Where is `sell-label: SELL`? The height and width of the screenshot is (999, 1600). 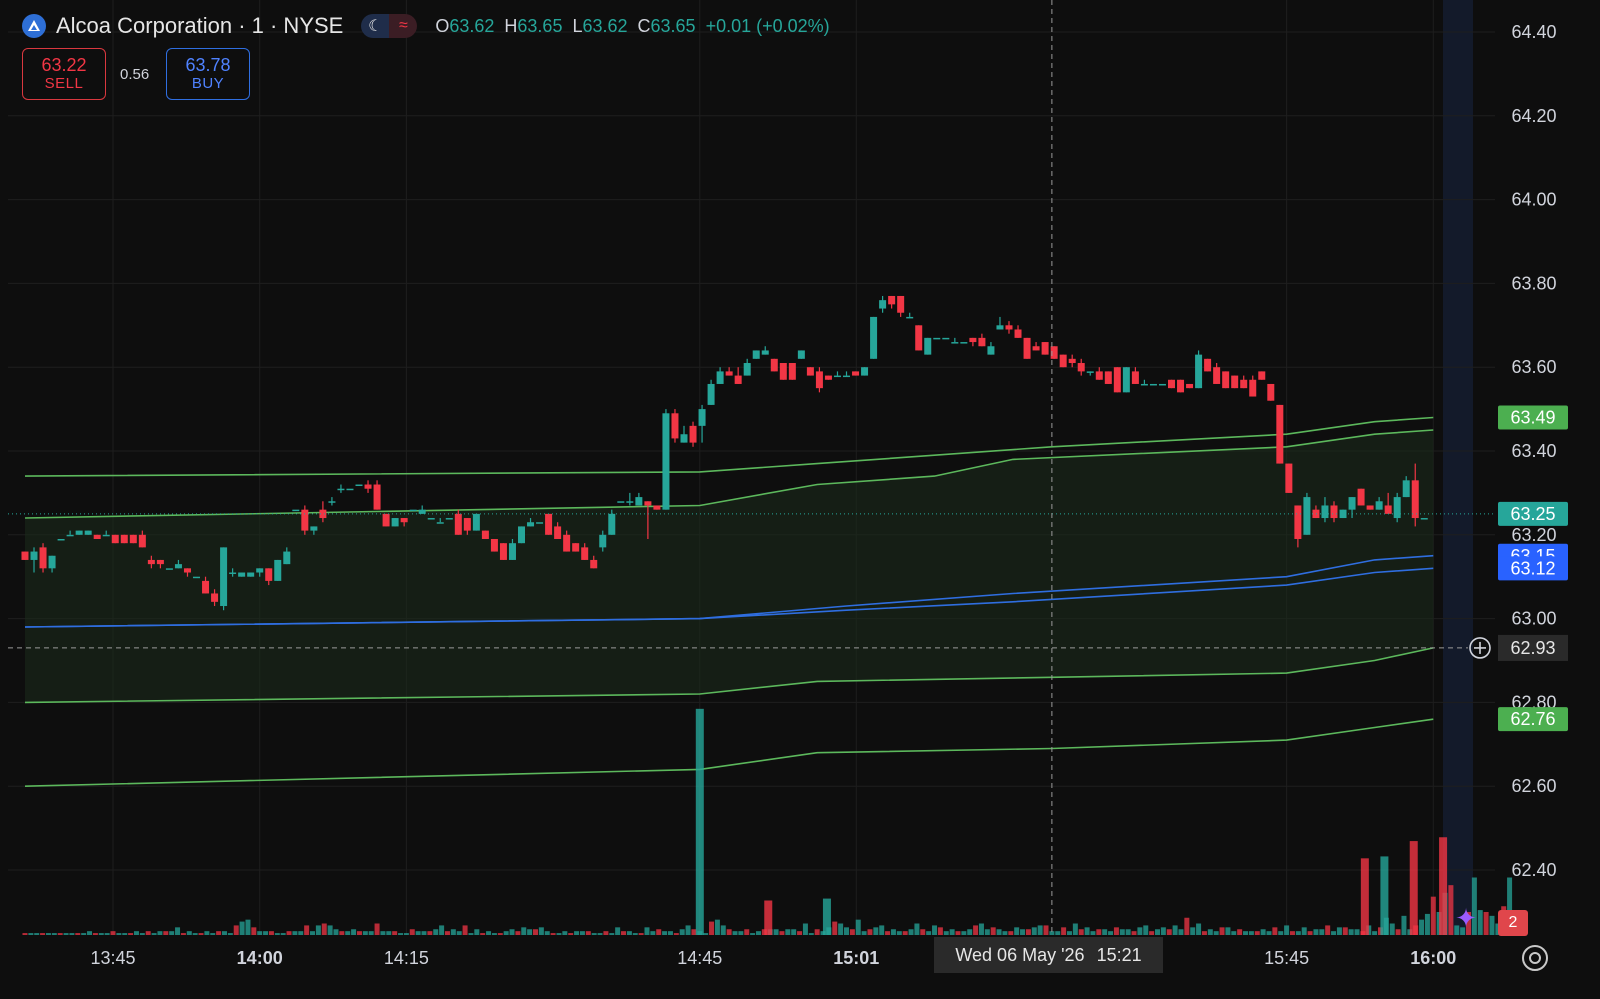
sell-label: SELL is located at coordinates (64, 83).